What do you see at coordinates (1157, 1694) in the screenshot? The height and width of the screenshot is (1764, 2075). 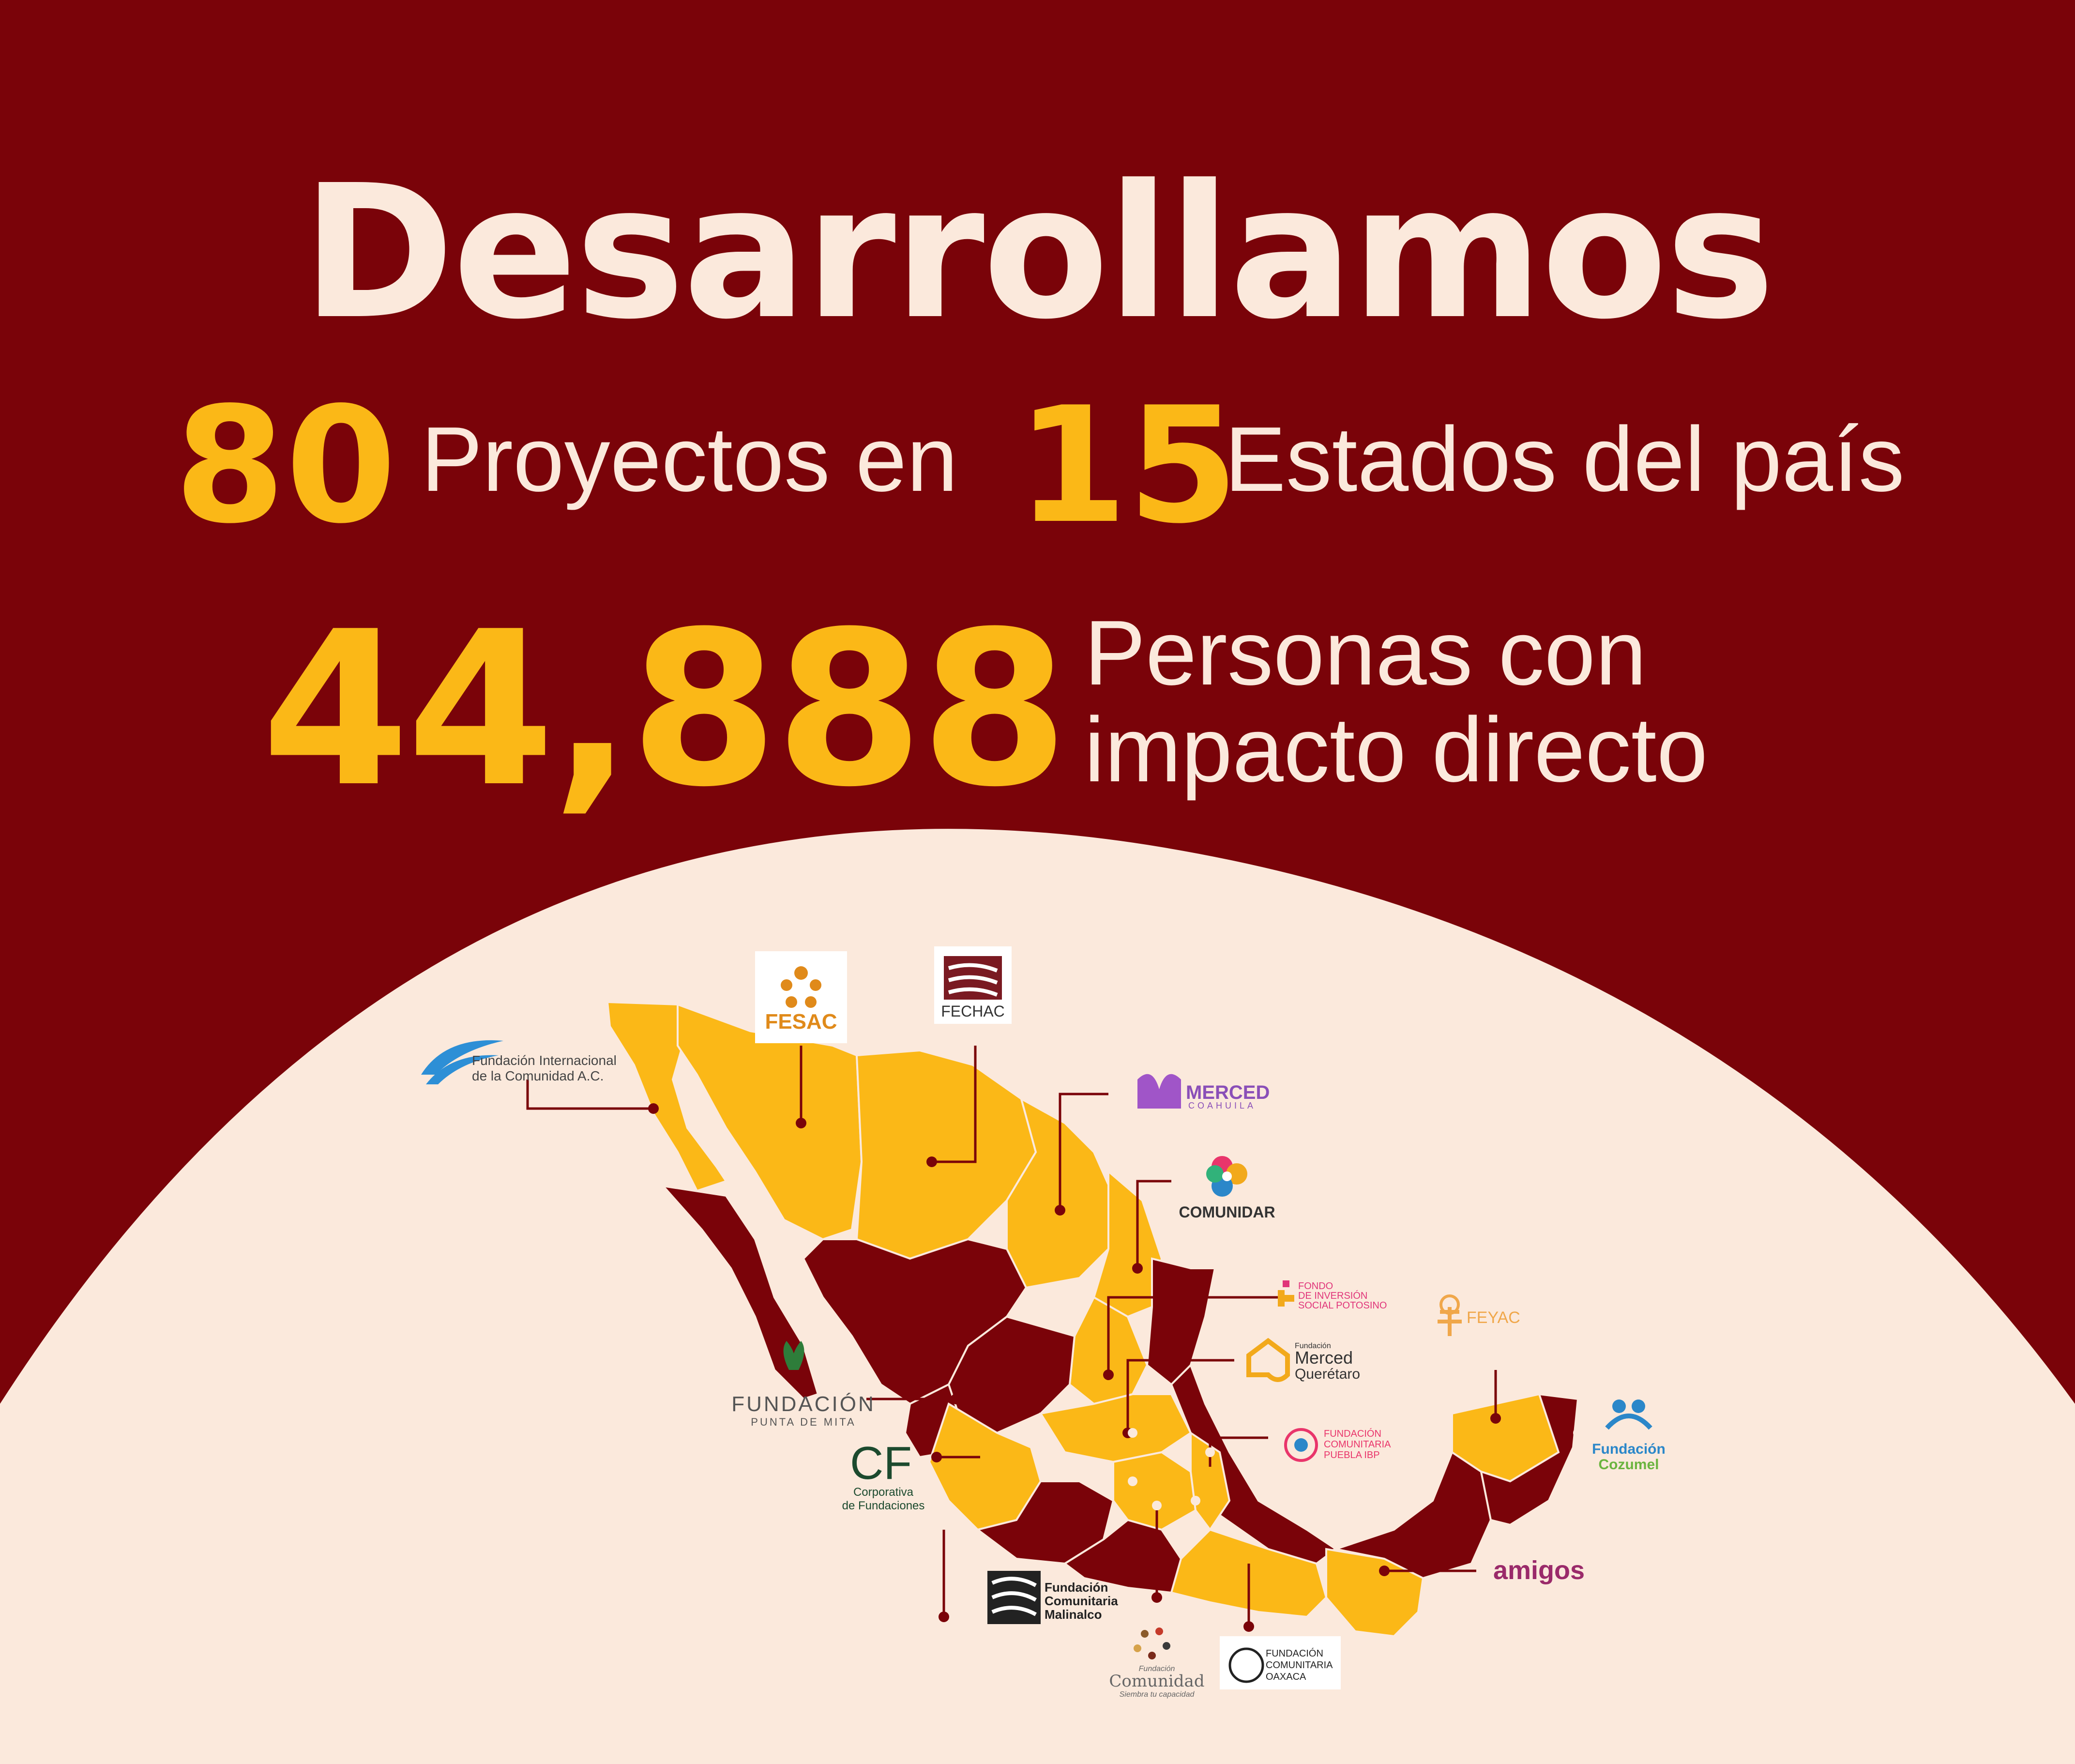 I see `logo-fc-sub: Siembra tu capacidad` at bounding box center [1157, 1694].